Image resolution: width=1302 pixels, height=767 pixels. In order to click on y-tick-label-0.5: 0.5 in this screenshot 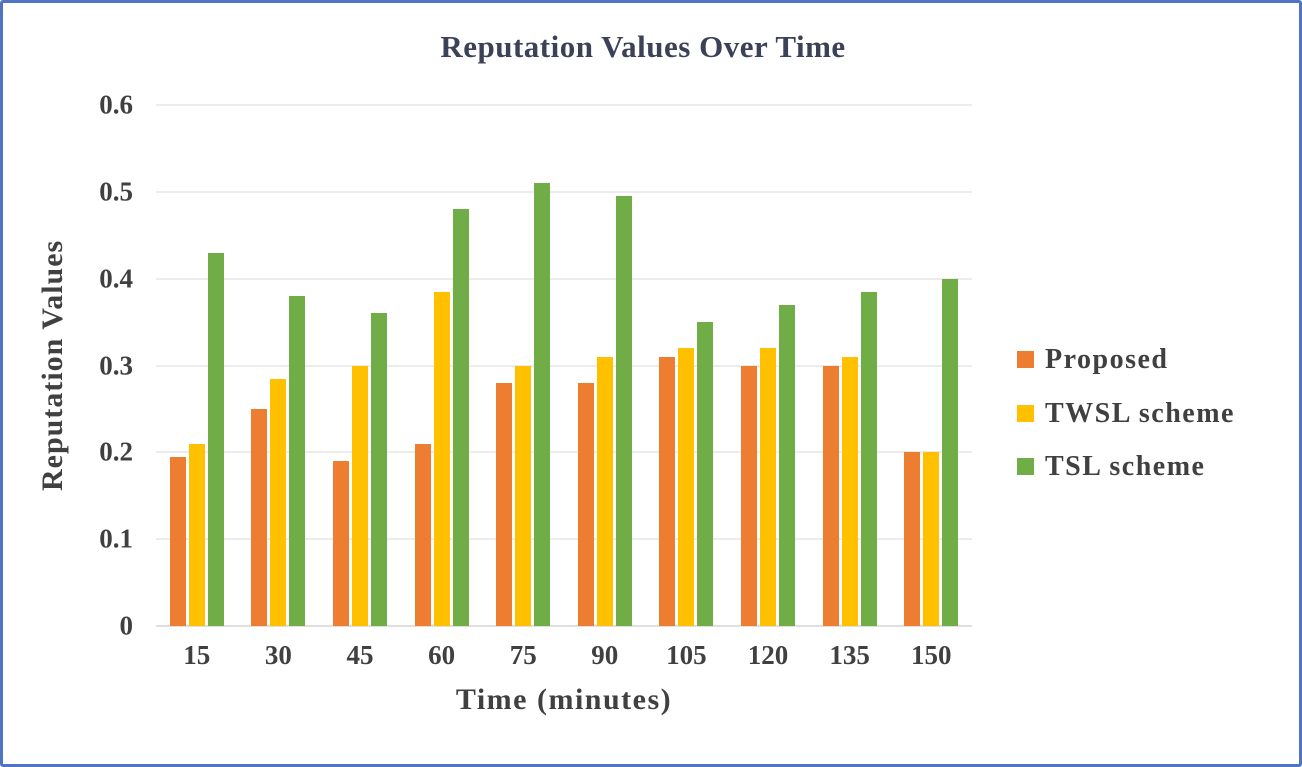, I will do `click(116, 191)`.